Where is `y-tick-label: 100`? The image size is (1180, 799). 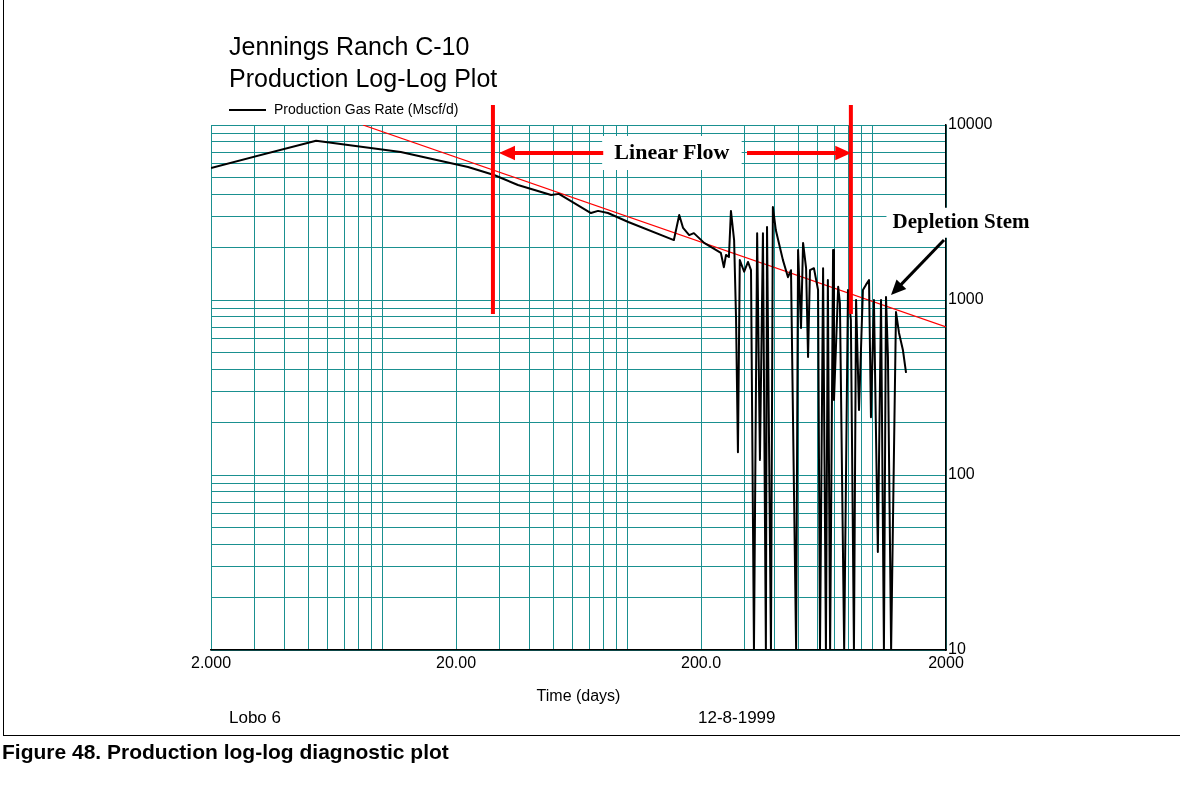 y-tick-label: 100 is located at coordinates (961, 474).